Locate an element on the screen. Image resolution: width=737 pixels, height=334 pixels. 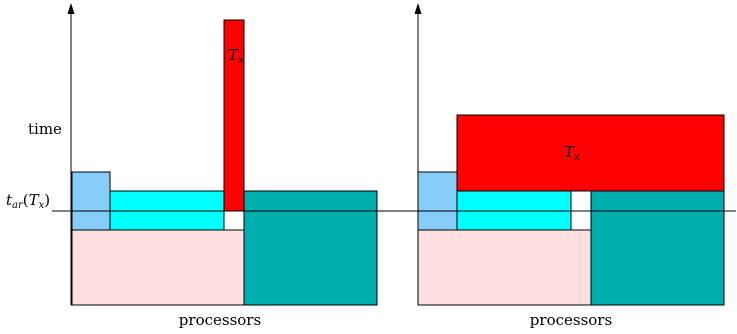
task-tx-base-left: T is located at coordinates (233, 55).